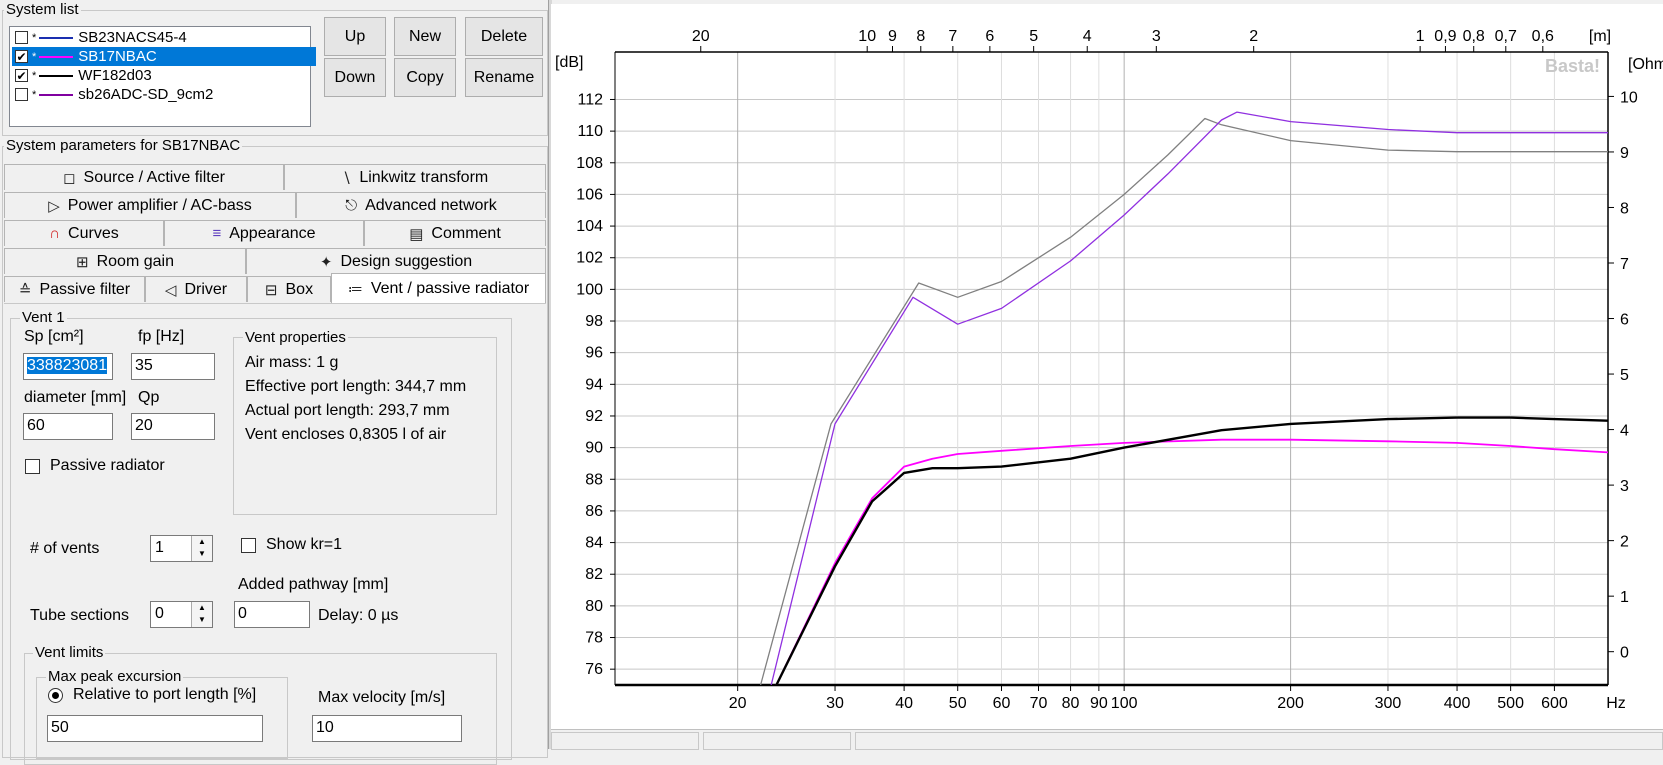 This screenshot has width=1663, height=765. Describe the element at coordinates (1099, 703) in the screenshot. I see `x-tick-label: 90` at that location.